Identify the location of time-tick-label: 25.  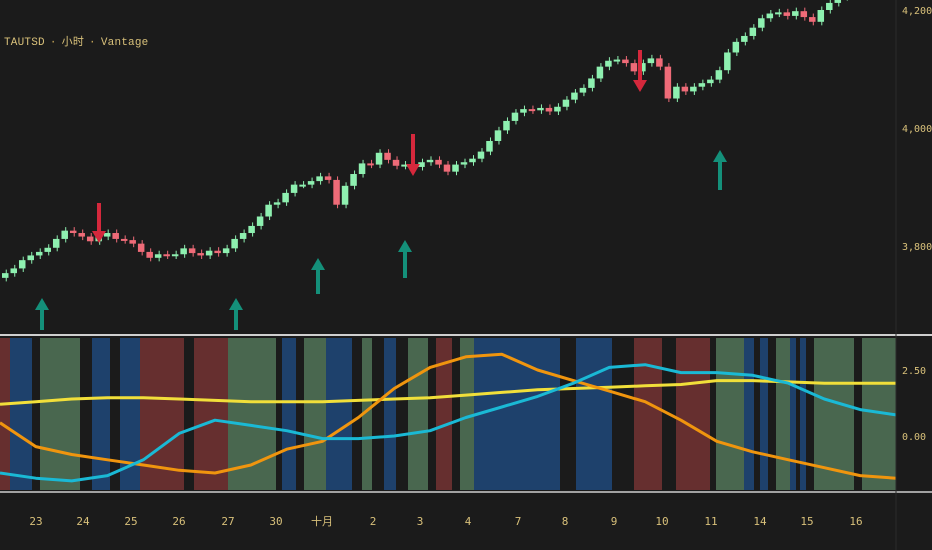
(130, 521).